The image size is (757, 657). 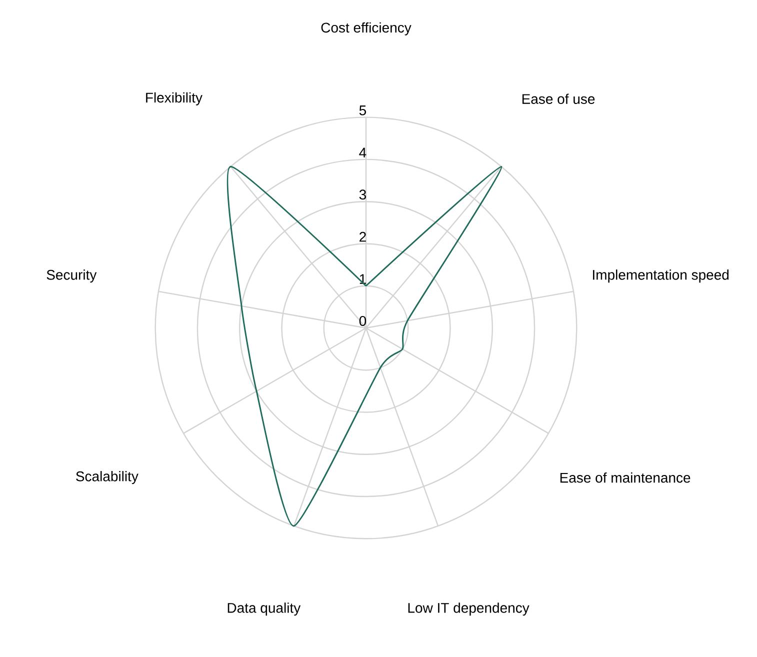 I want to click on y-tick-label: 2, so click(x=363, y=237).